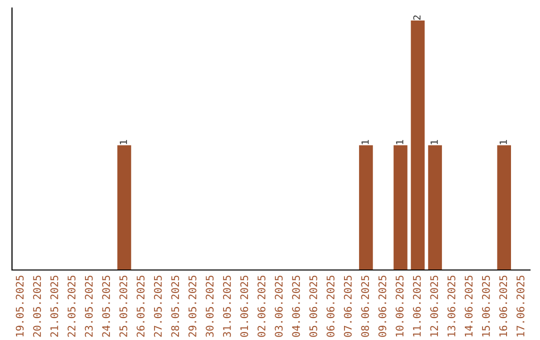  Describe the element at coordinates (296, 306) in the screenshot. I see `x-tick-label: 04.06.2025` at that location.